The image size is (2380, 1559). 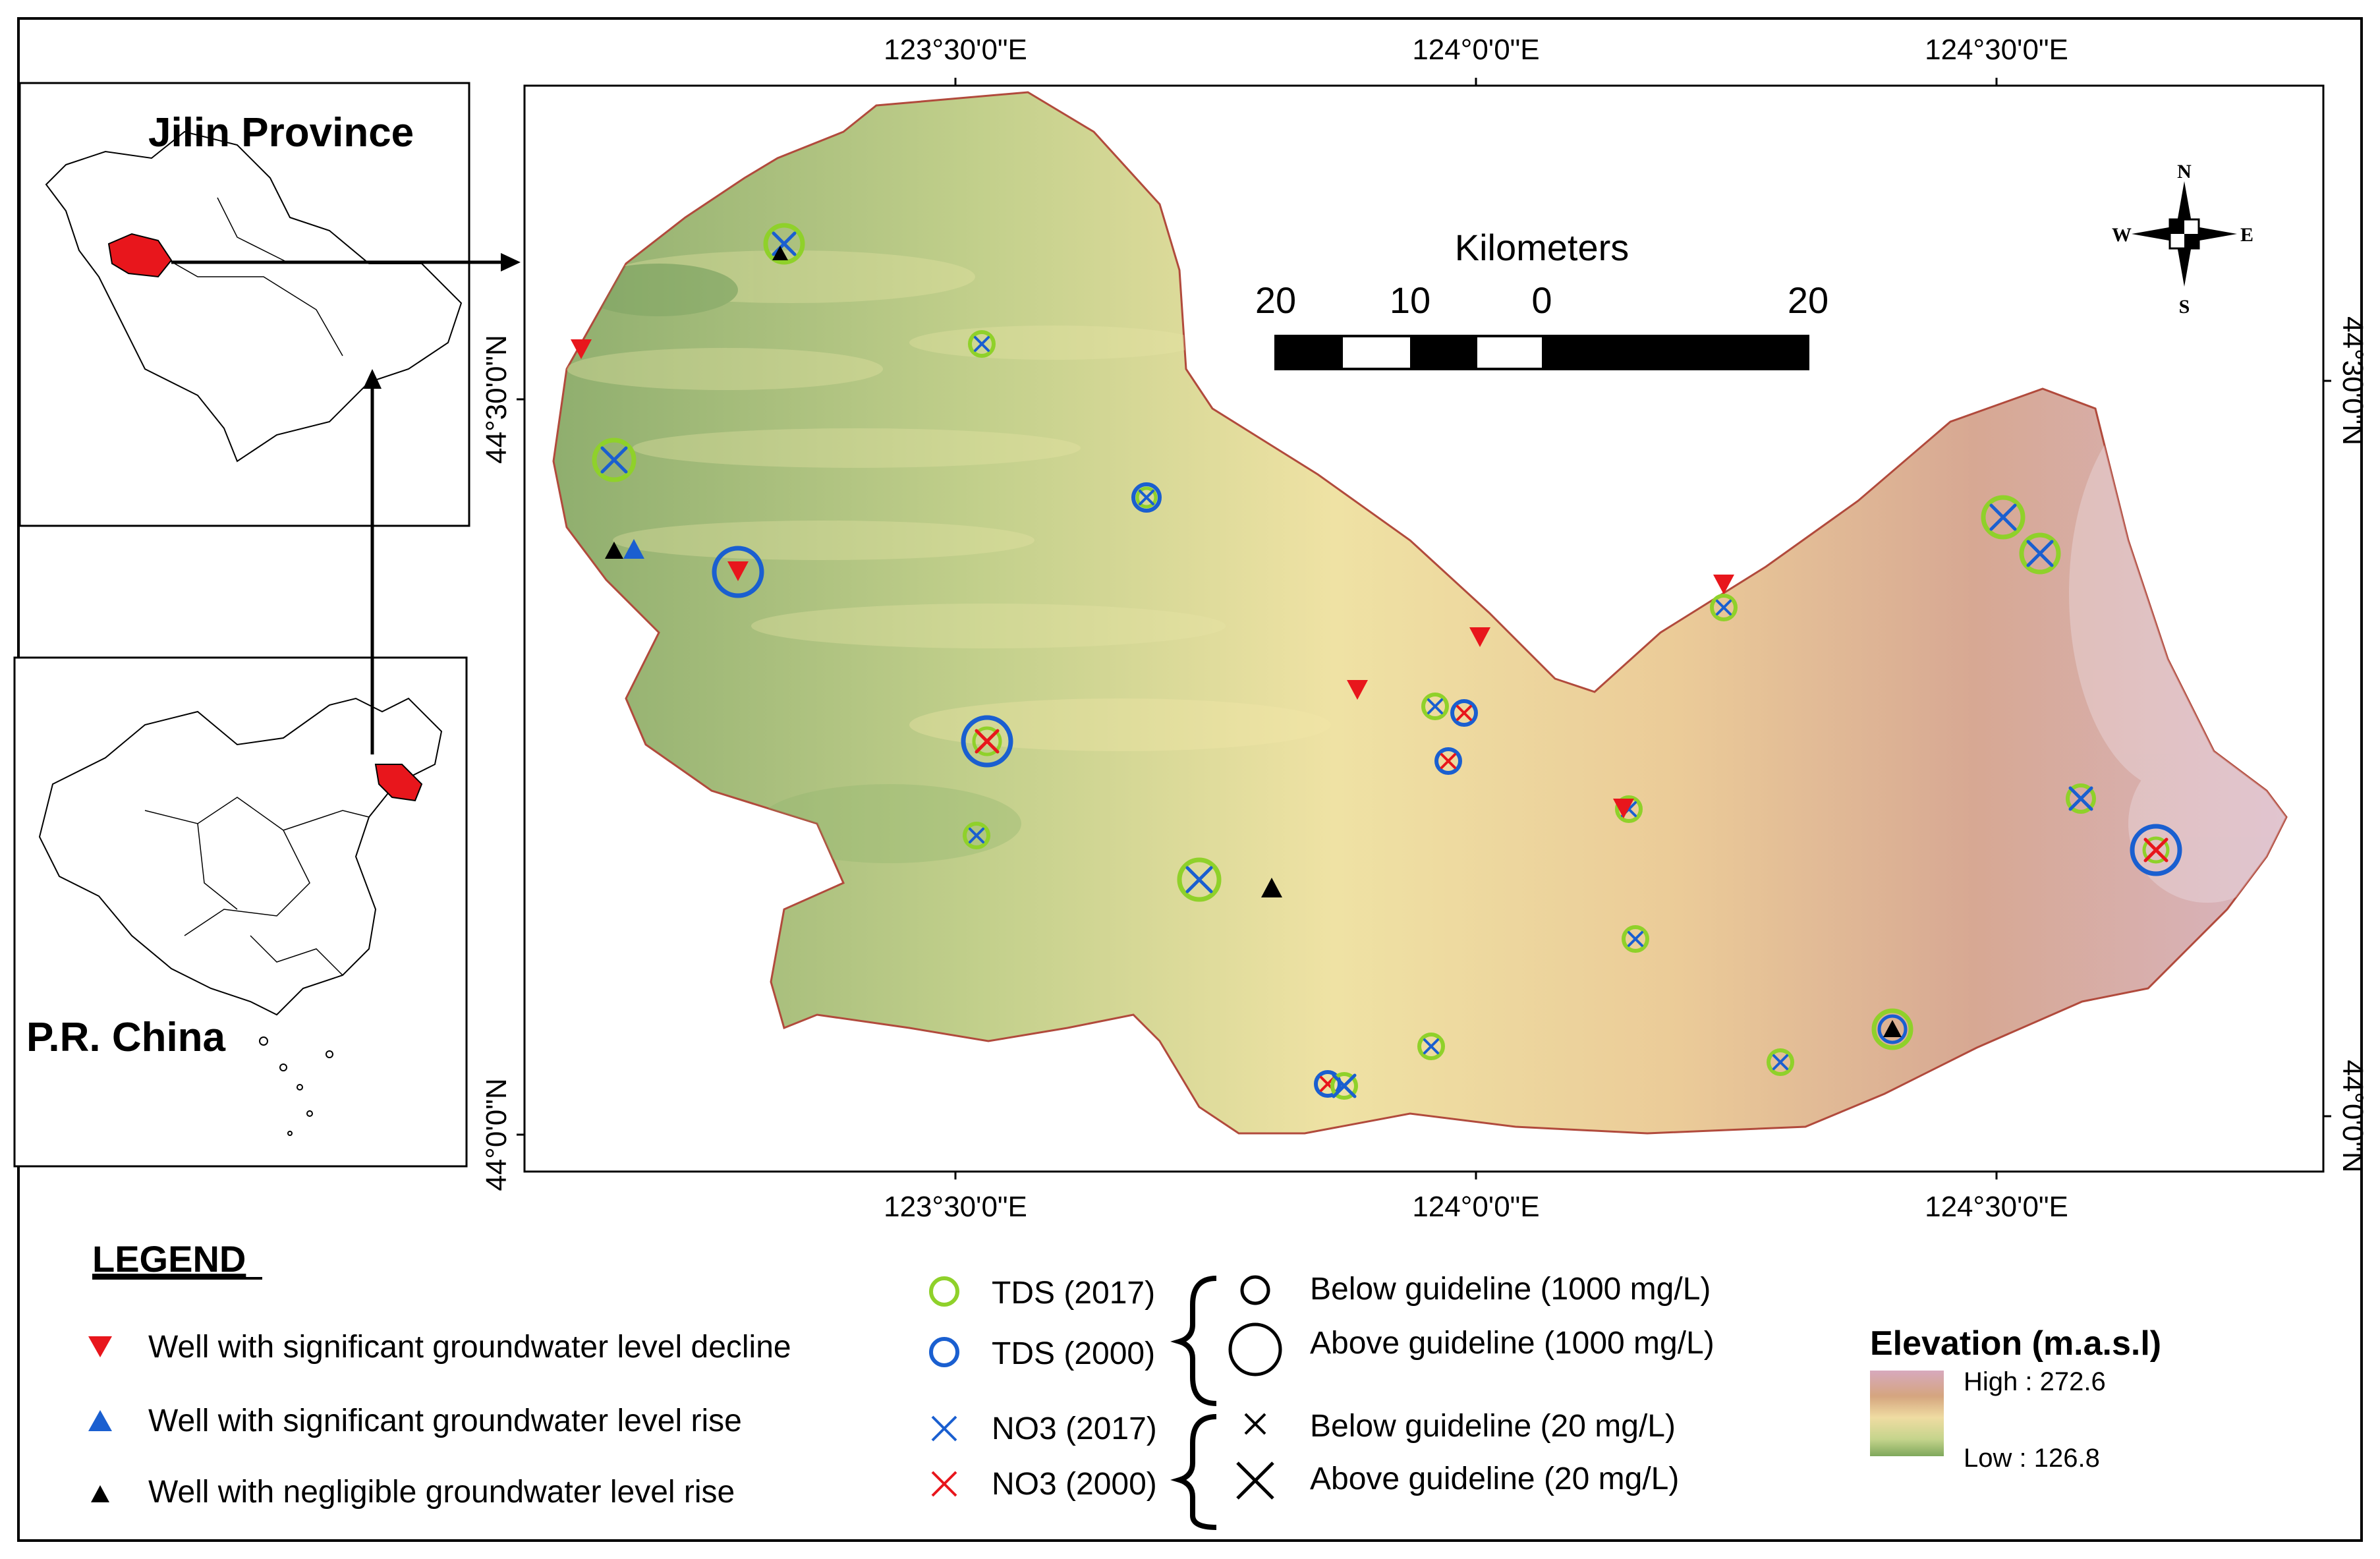 I want to click on scale-tick-1: 20, so click(x=1275, y=300).